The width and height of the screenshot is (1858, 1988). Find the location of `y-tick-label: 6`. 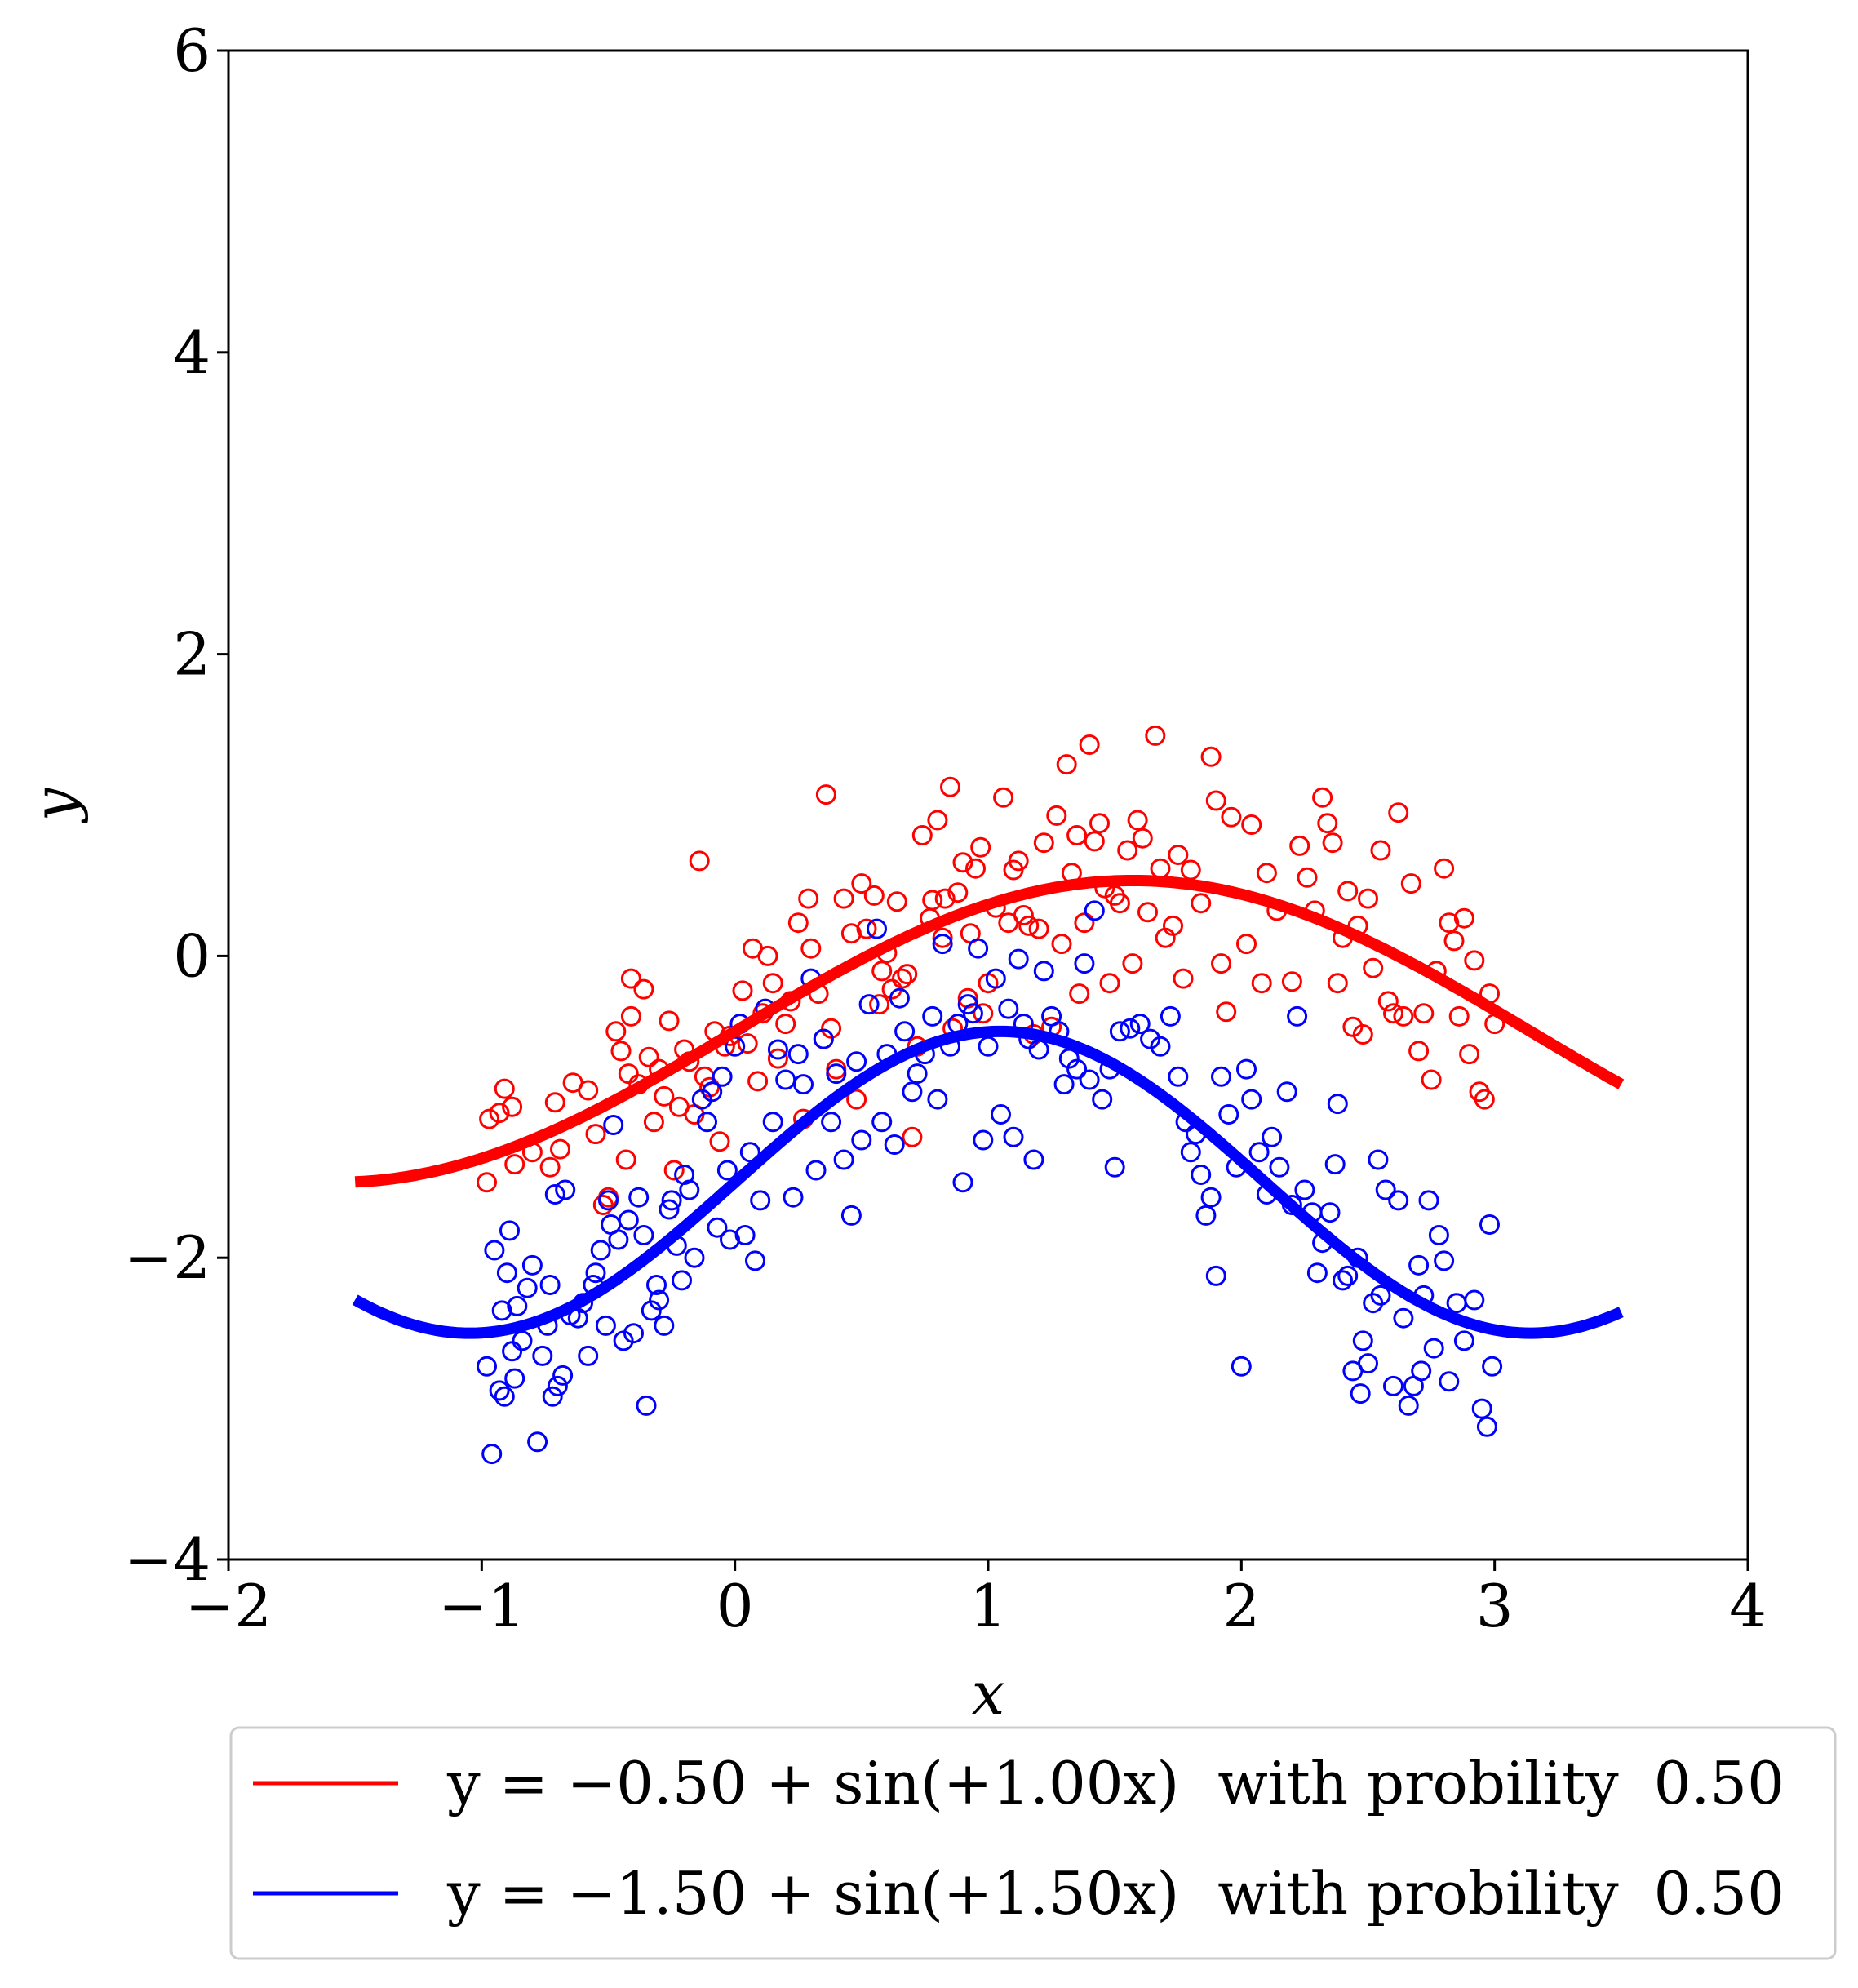

y-tick-label: 6 is located at coordinates (192, 50).